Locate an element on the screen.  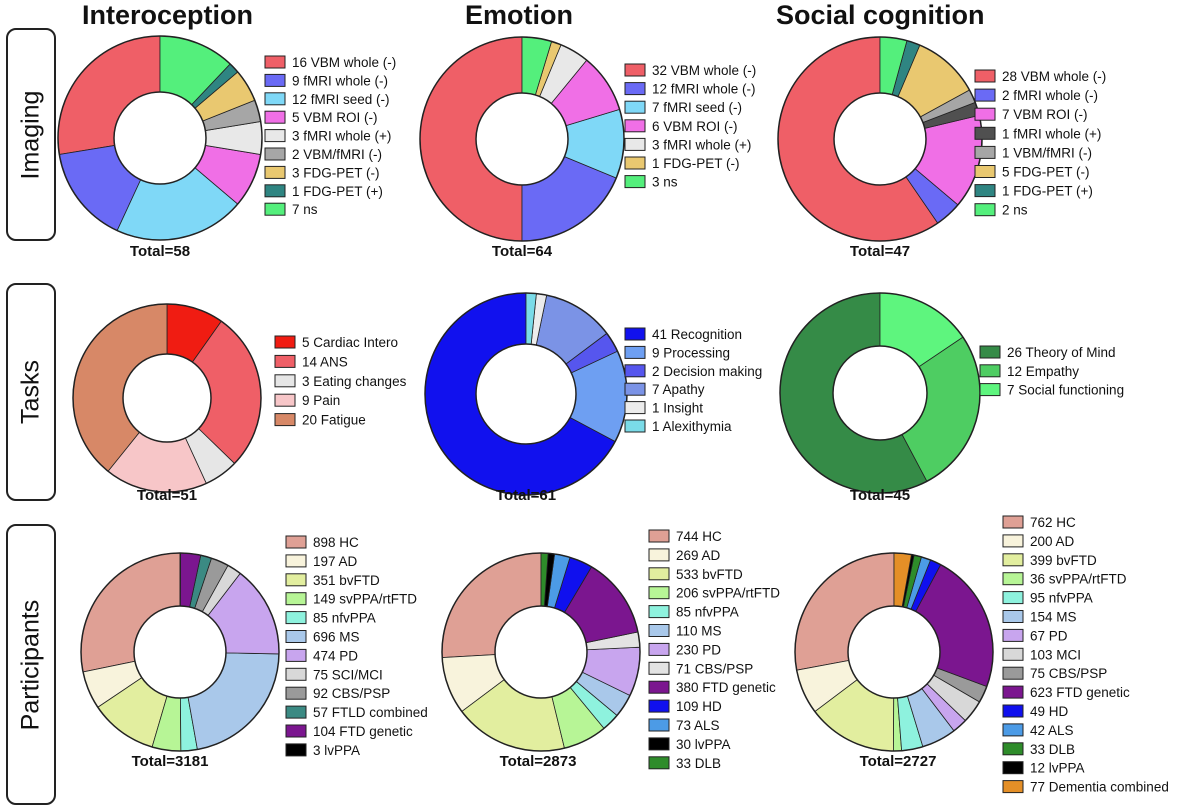
imaging-interoception-legend-label-5: 2 VBM/fMRI (-) is located at coordinates (337, 154).